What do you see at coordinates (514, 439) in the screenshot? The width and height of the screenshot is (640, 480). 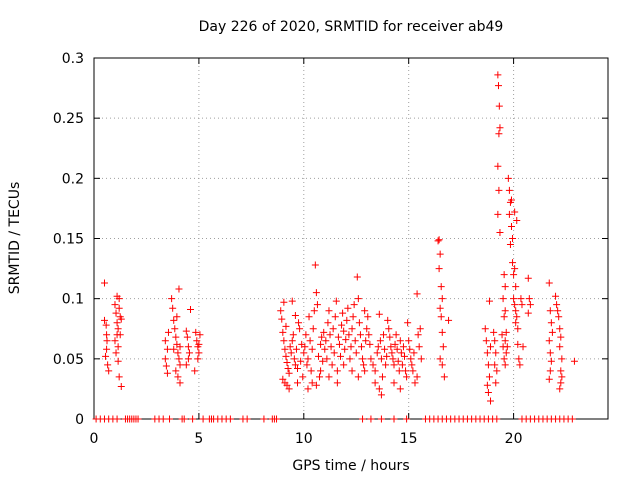 I see `x-tick-label: 20` at bounding box center [514, 439].